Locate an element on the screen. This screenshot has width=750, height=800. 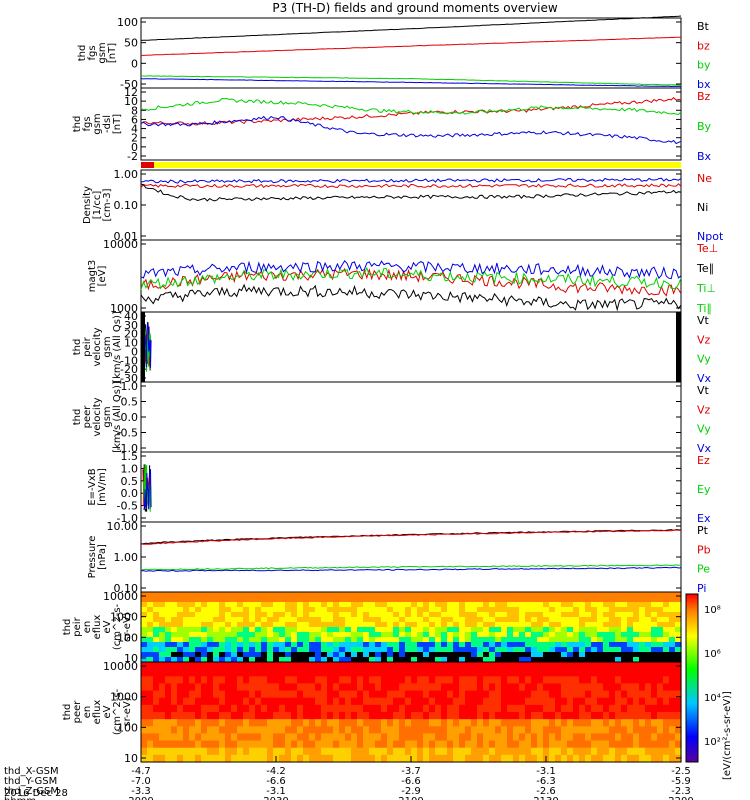
y-axis-label: [1/cc] is located at coordinates (97, 205).